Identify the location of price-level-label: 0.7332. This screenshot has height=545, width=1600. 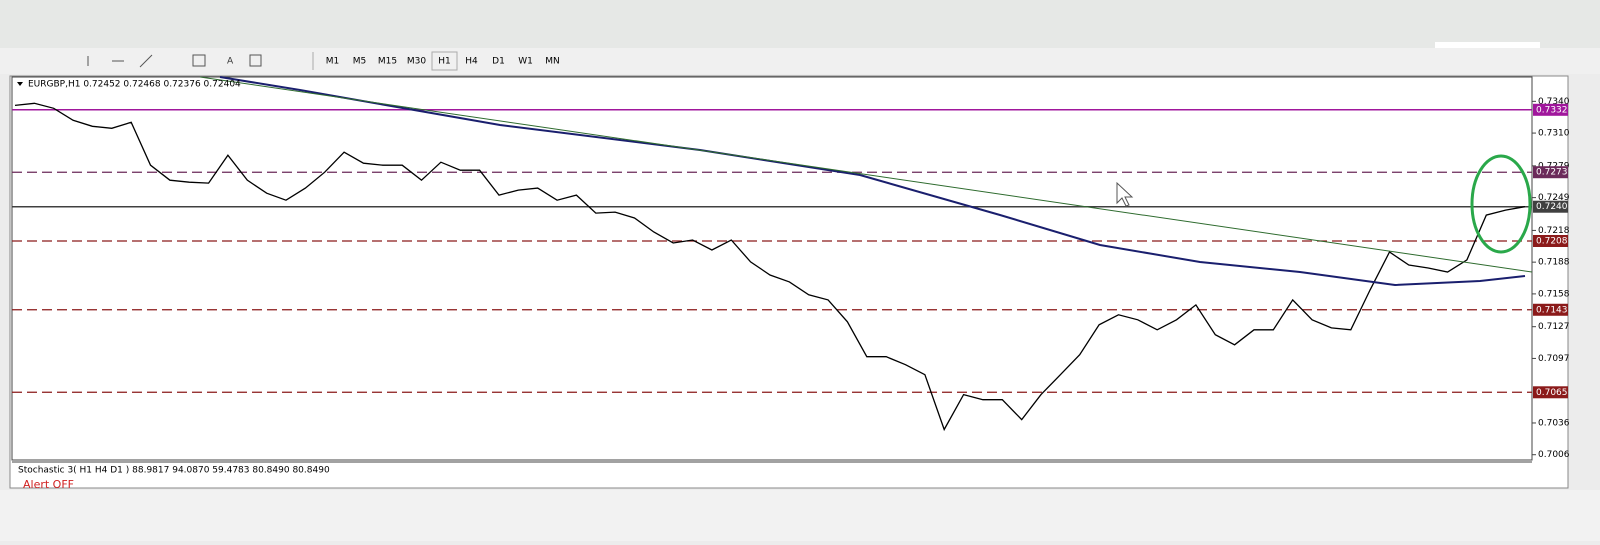
(1552, 110).